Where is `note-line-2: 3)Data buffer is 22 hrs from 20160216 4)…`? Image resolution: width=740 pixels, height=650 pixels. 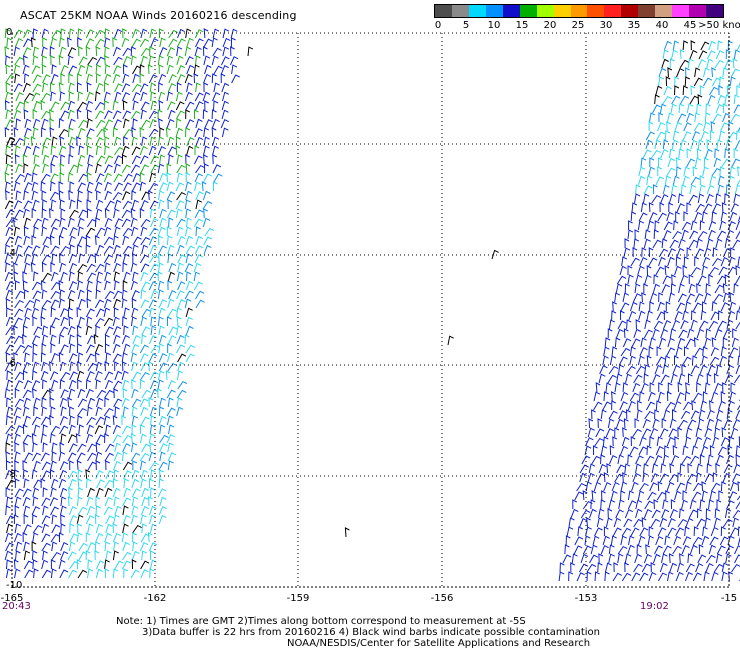
note-line-2: 3)Data buffer is 22 hrs from 20160216 4)… is located at coordinates (371, 632).